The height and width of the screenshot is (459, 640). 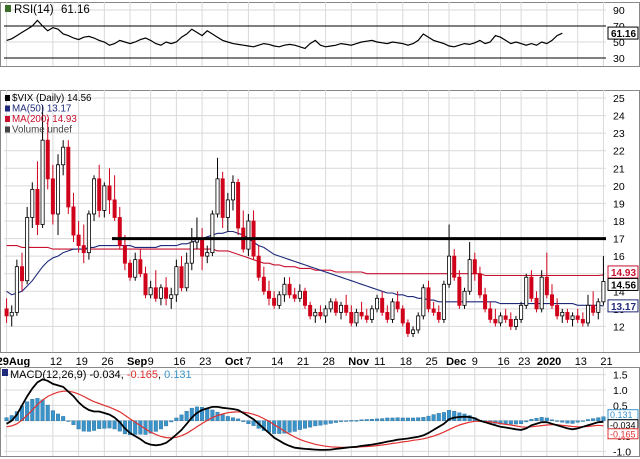 I want to click on rsi-legend-label: RSI(14), so click(x=34, y=10).